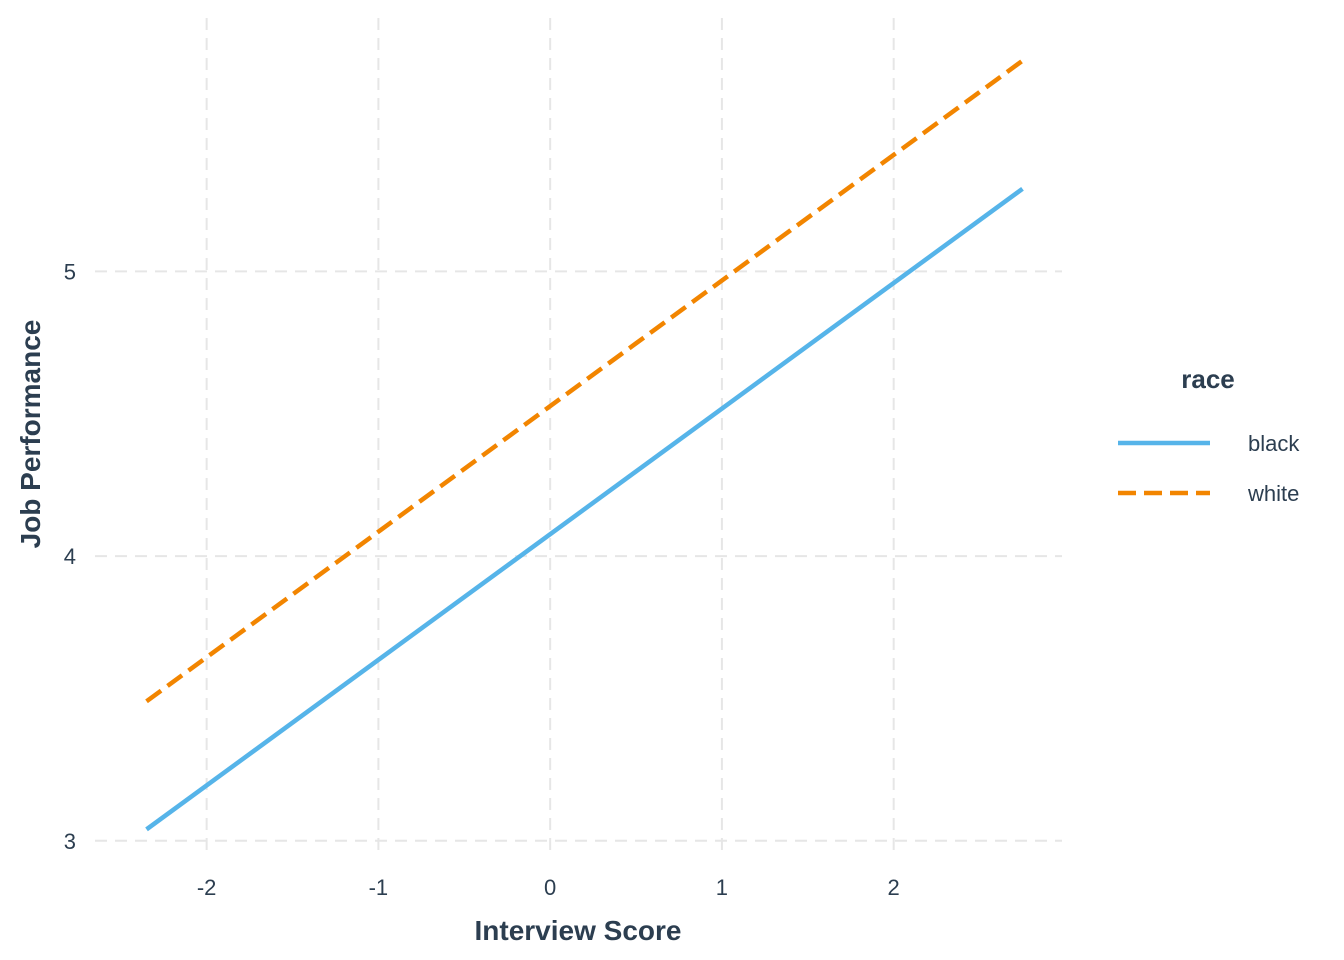 The image size is (1344, 960). I want to click on legend-label-white: white, so click(1273, 493).